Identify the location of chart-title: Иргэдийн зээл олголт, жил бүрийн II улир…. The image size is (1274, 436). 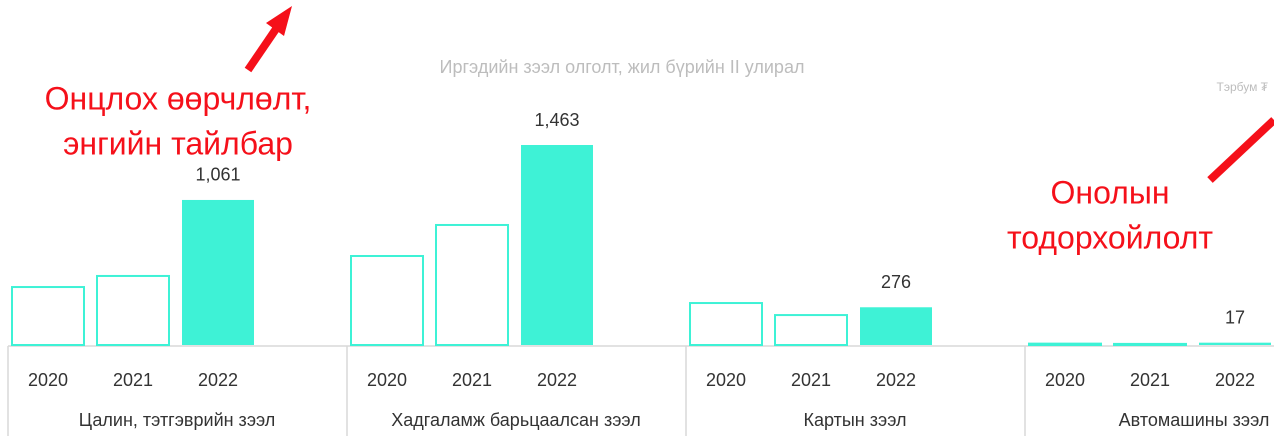
(622, 67).